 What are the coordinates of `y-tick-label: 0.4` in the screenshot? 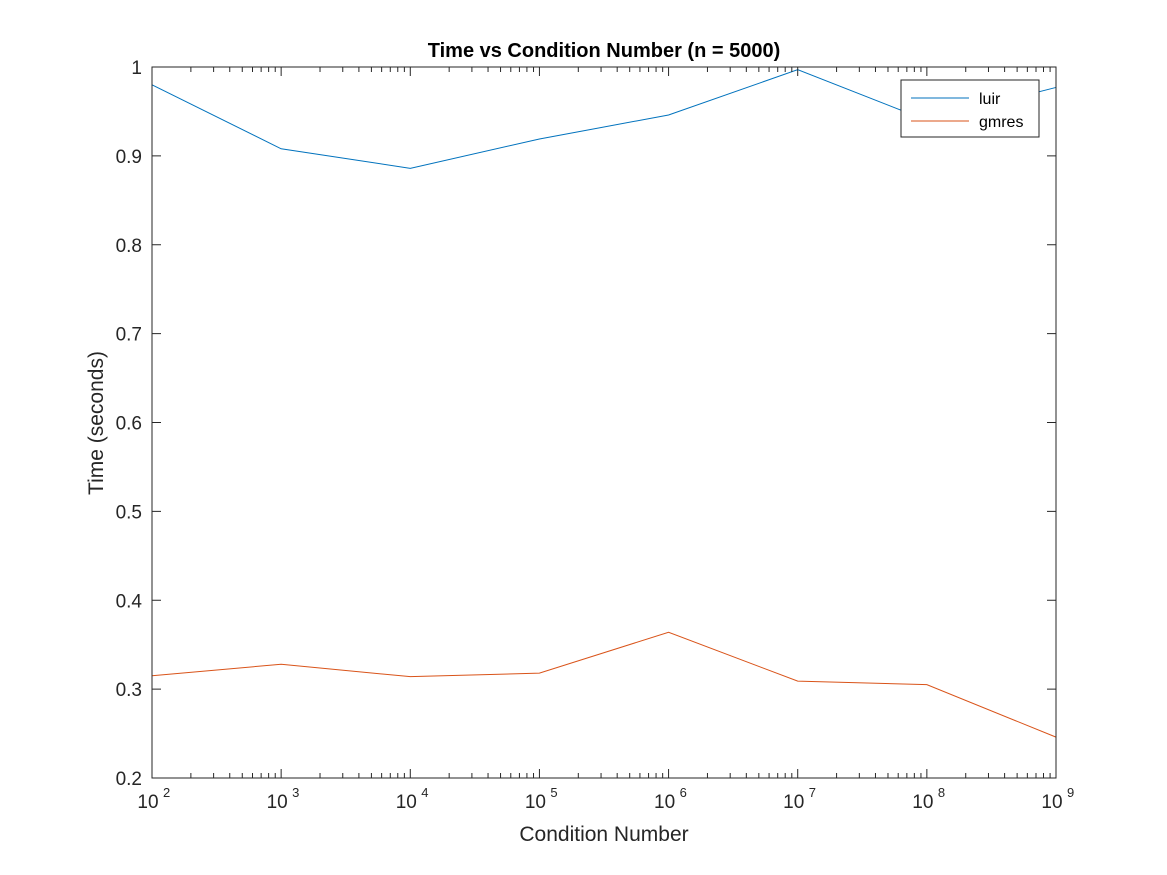 It's located at (129, 601).